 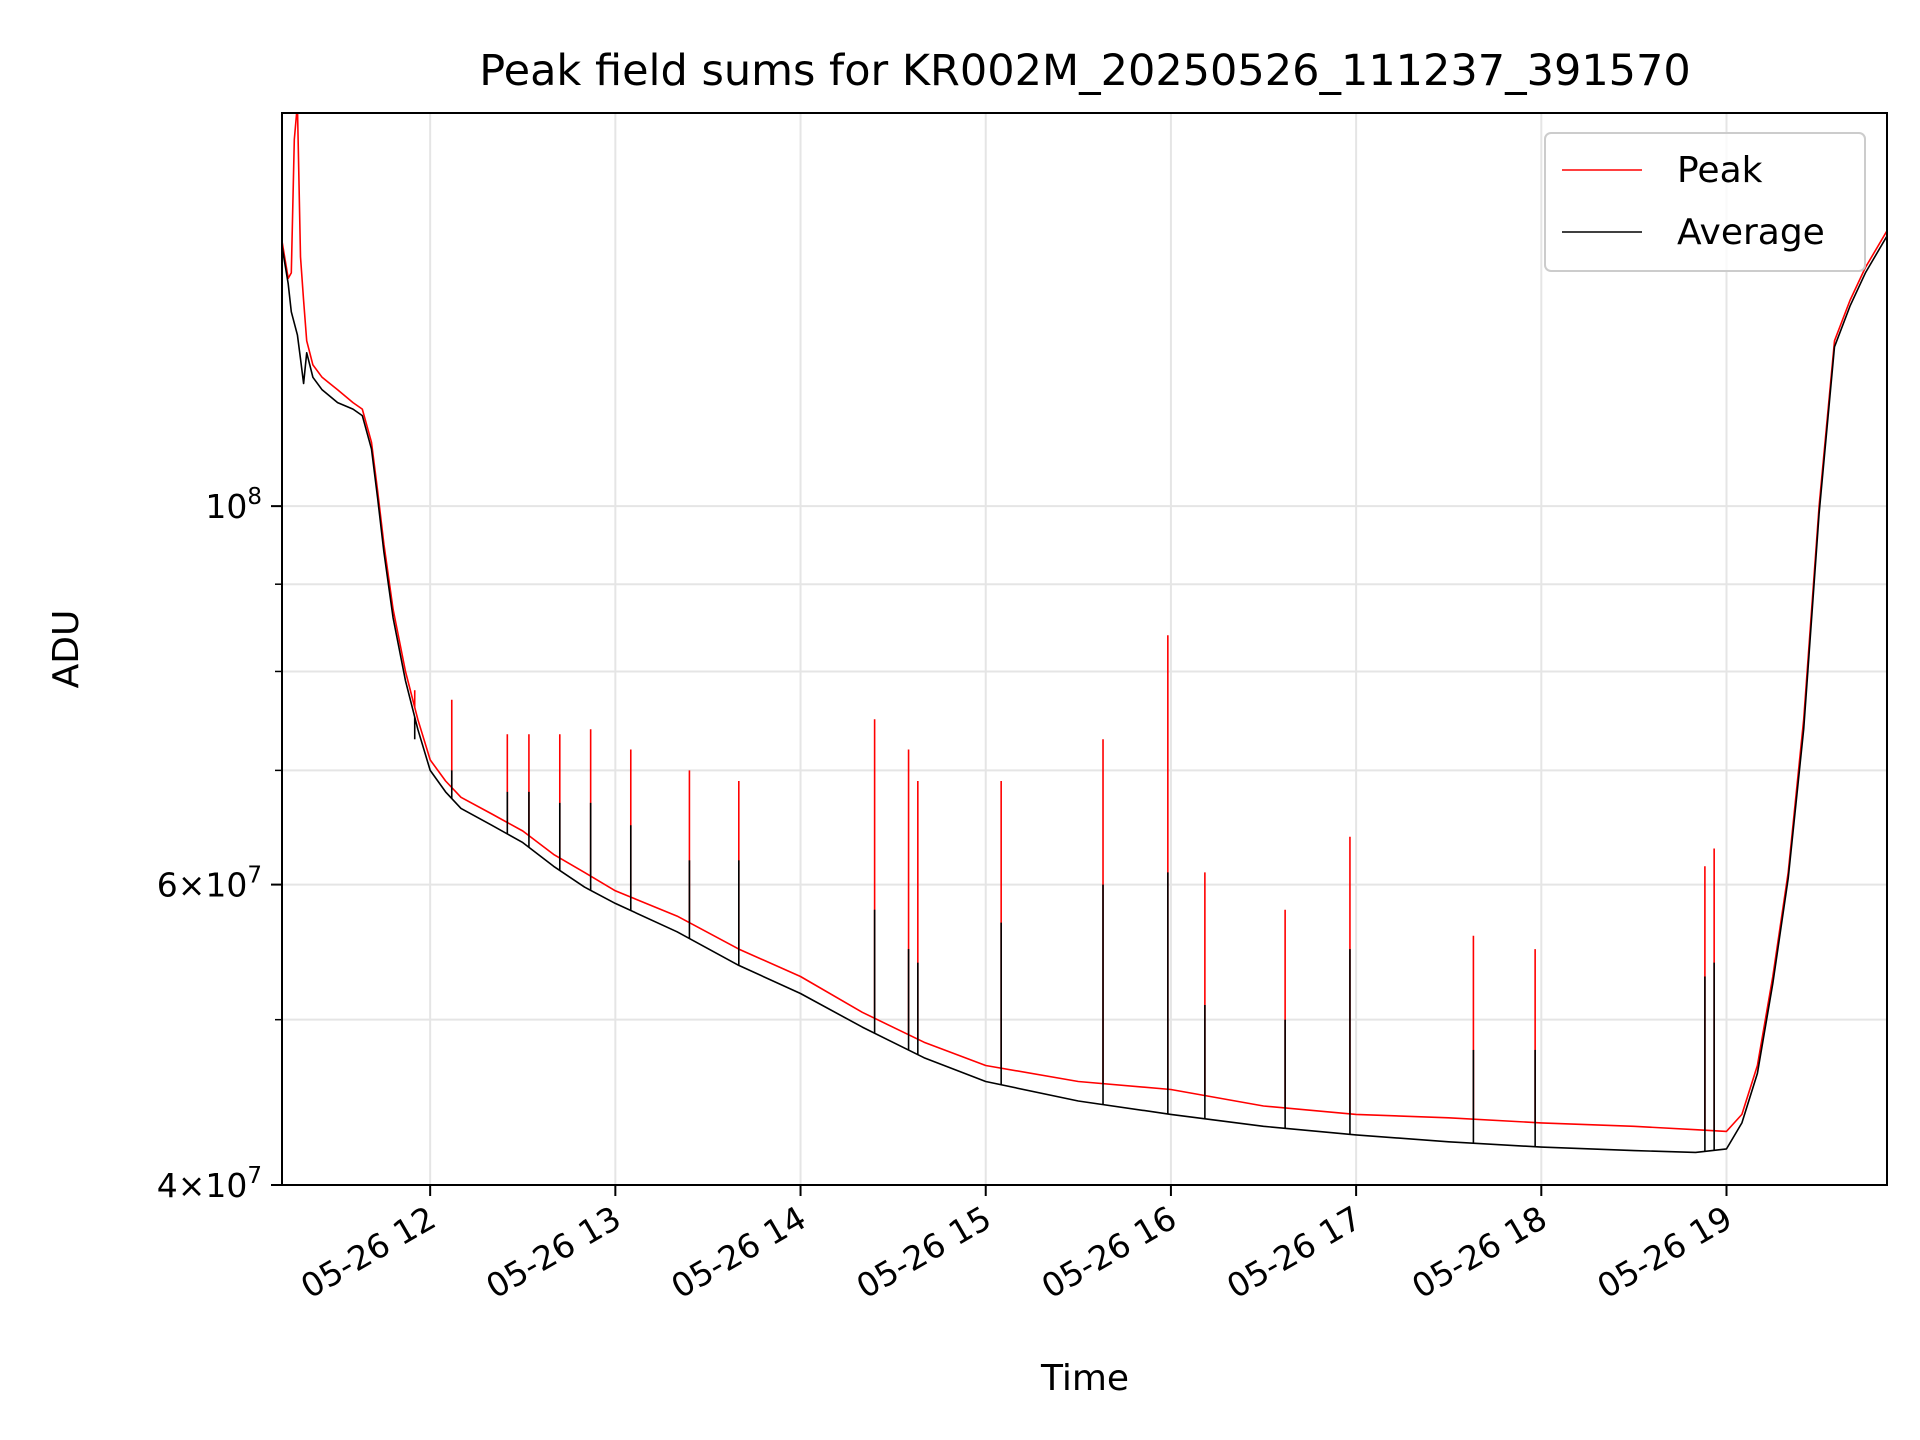 I want to click on y-tick-label: 108, so click(x=233, y=505).